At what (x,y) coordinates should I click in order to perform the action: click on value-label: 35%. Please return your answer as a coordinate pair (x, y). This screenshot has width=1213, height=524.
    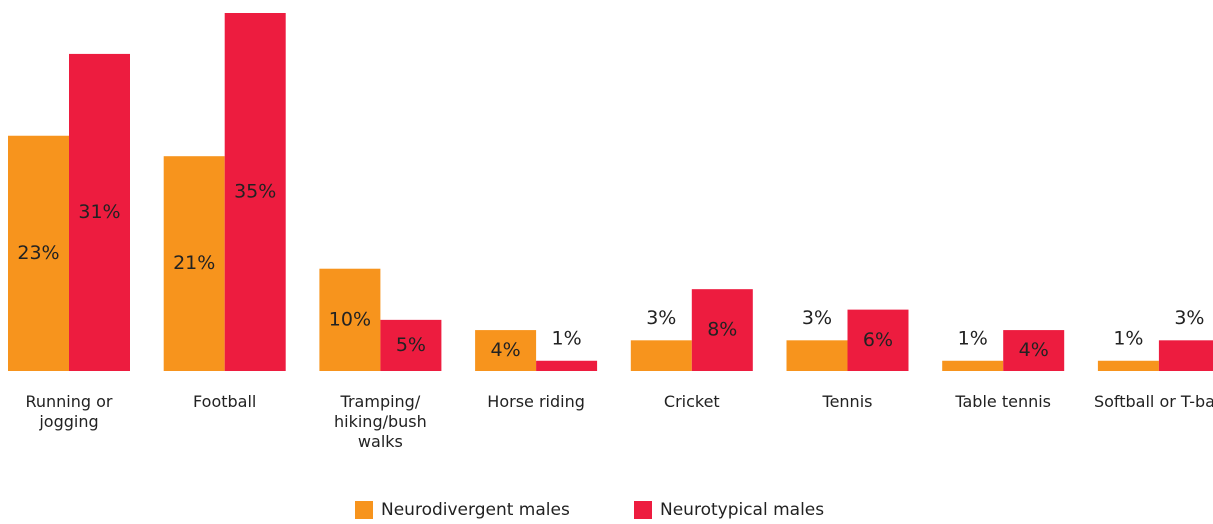
    Looking at the image, I should click on (255, 192).